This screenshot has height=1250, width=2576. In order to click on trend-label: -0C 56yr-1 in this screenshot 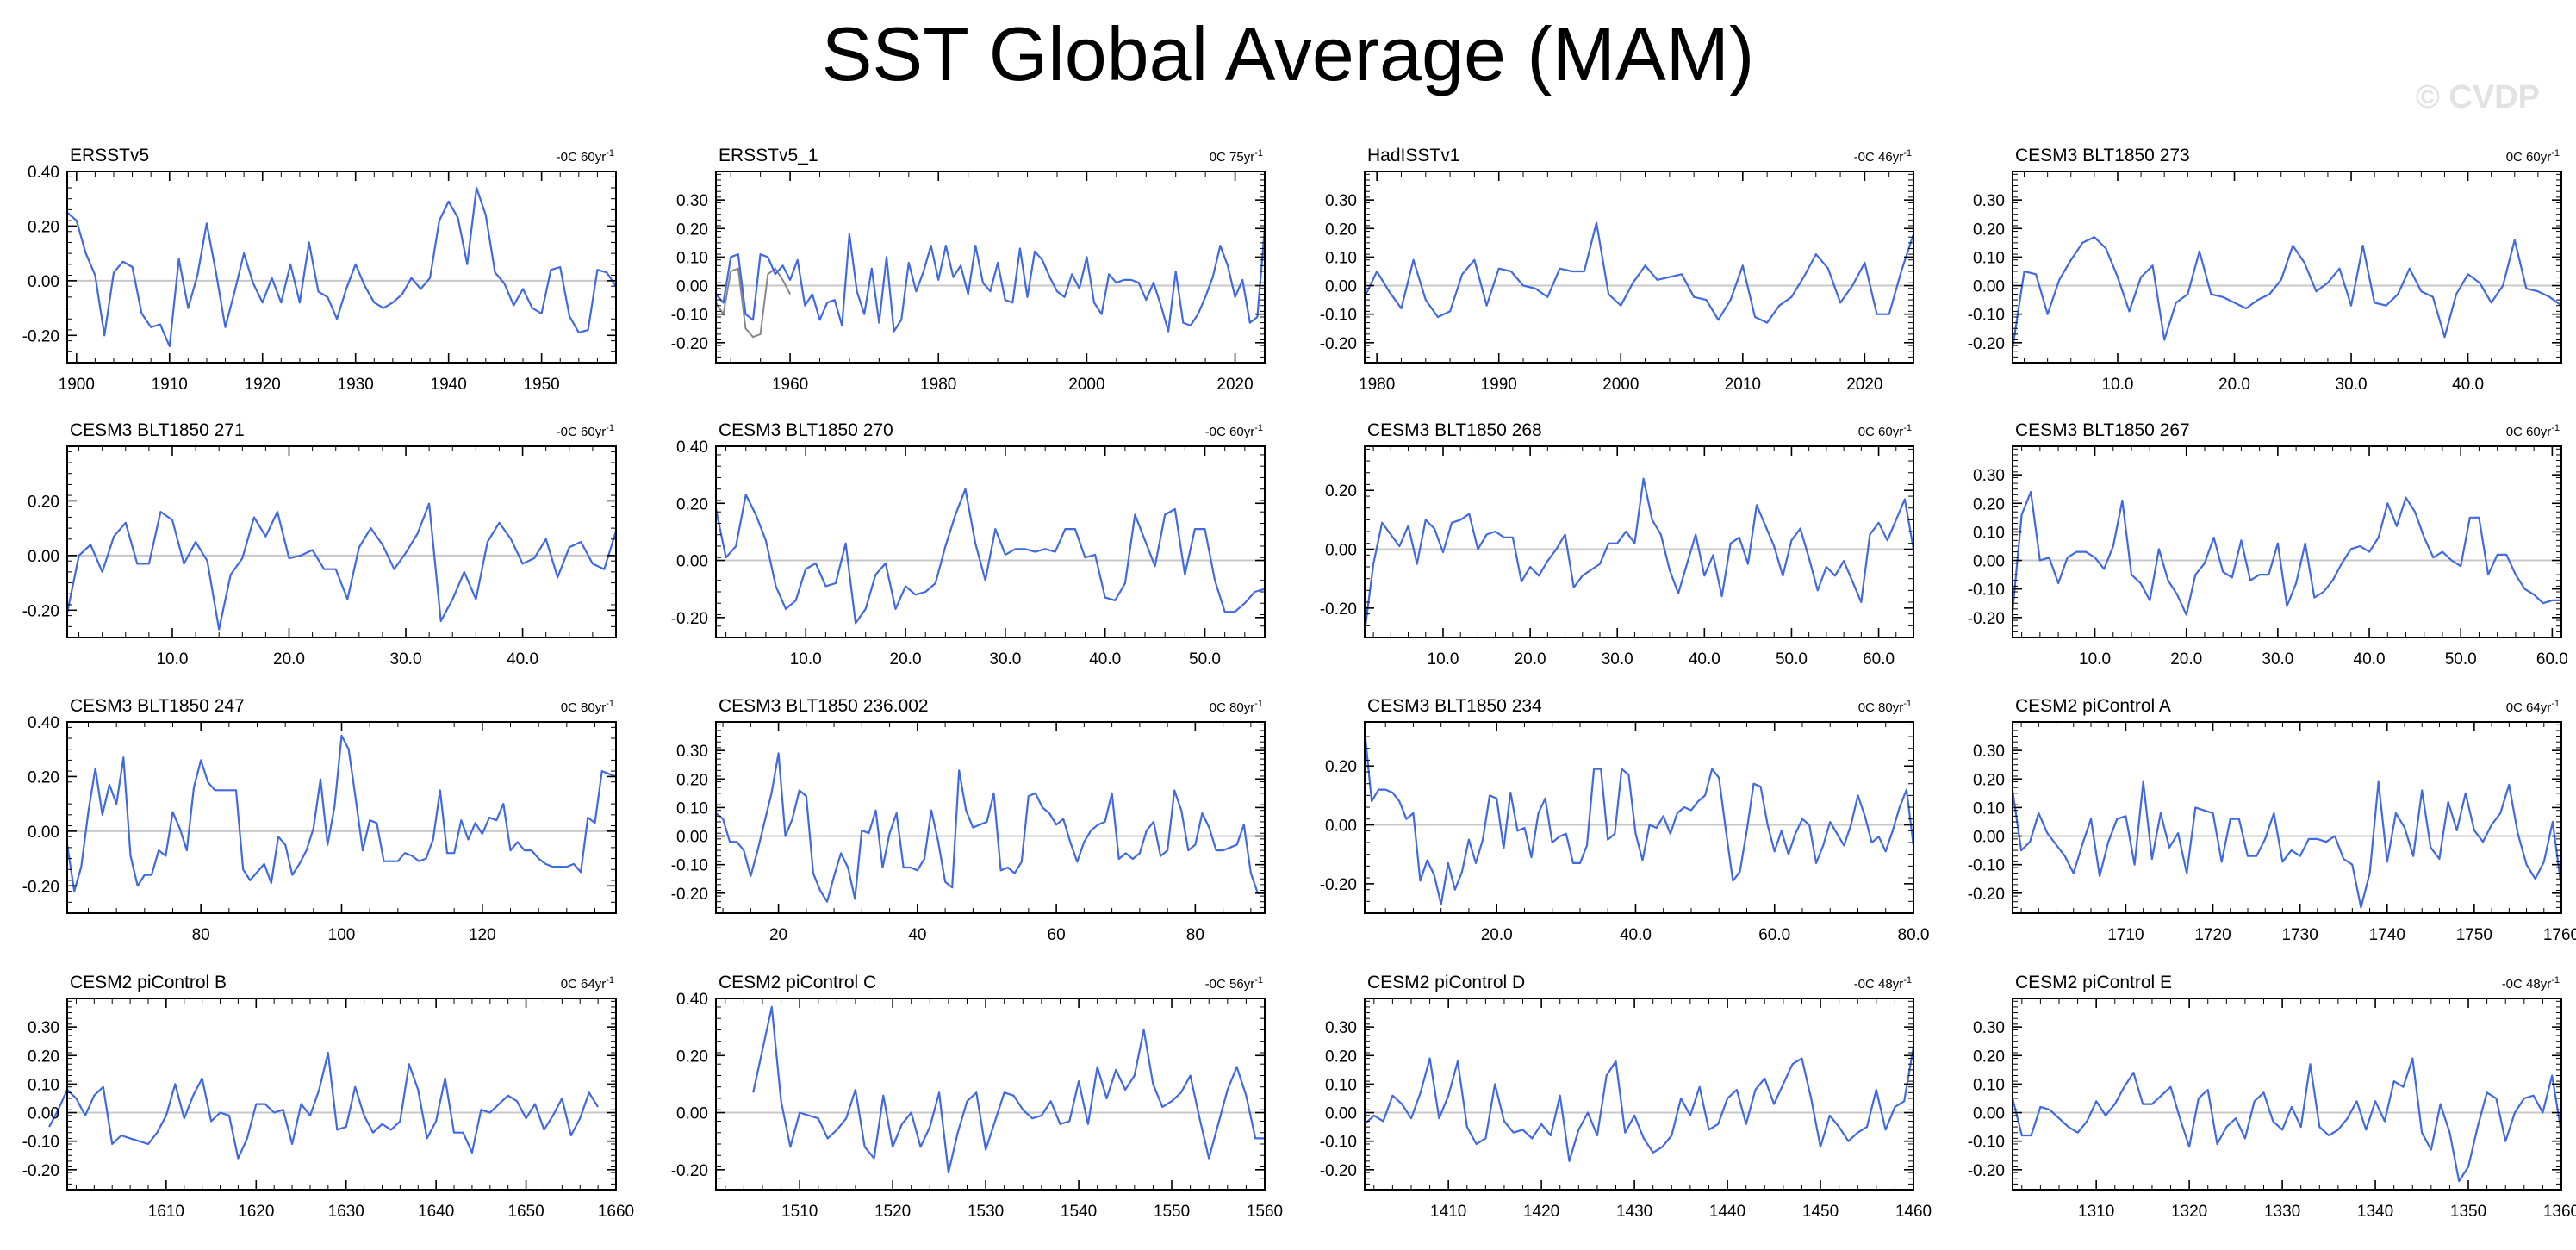, I will do `click(1234, 983)`.